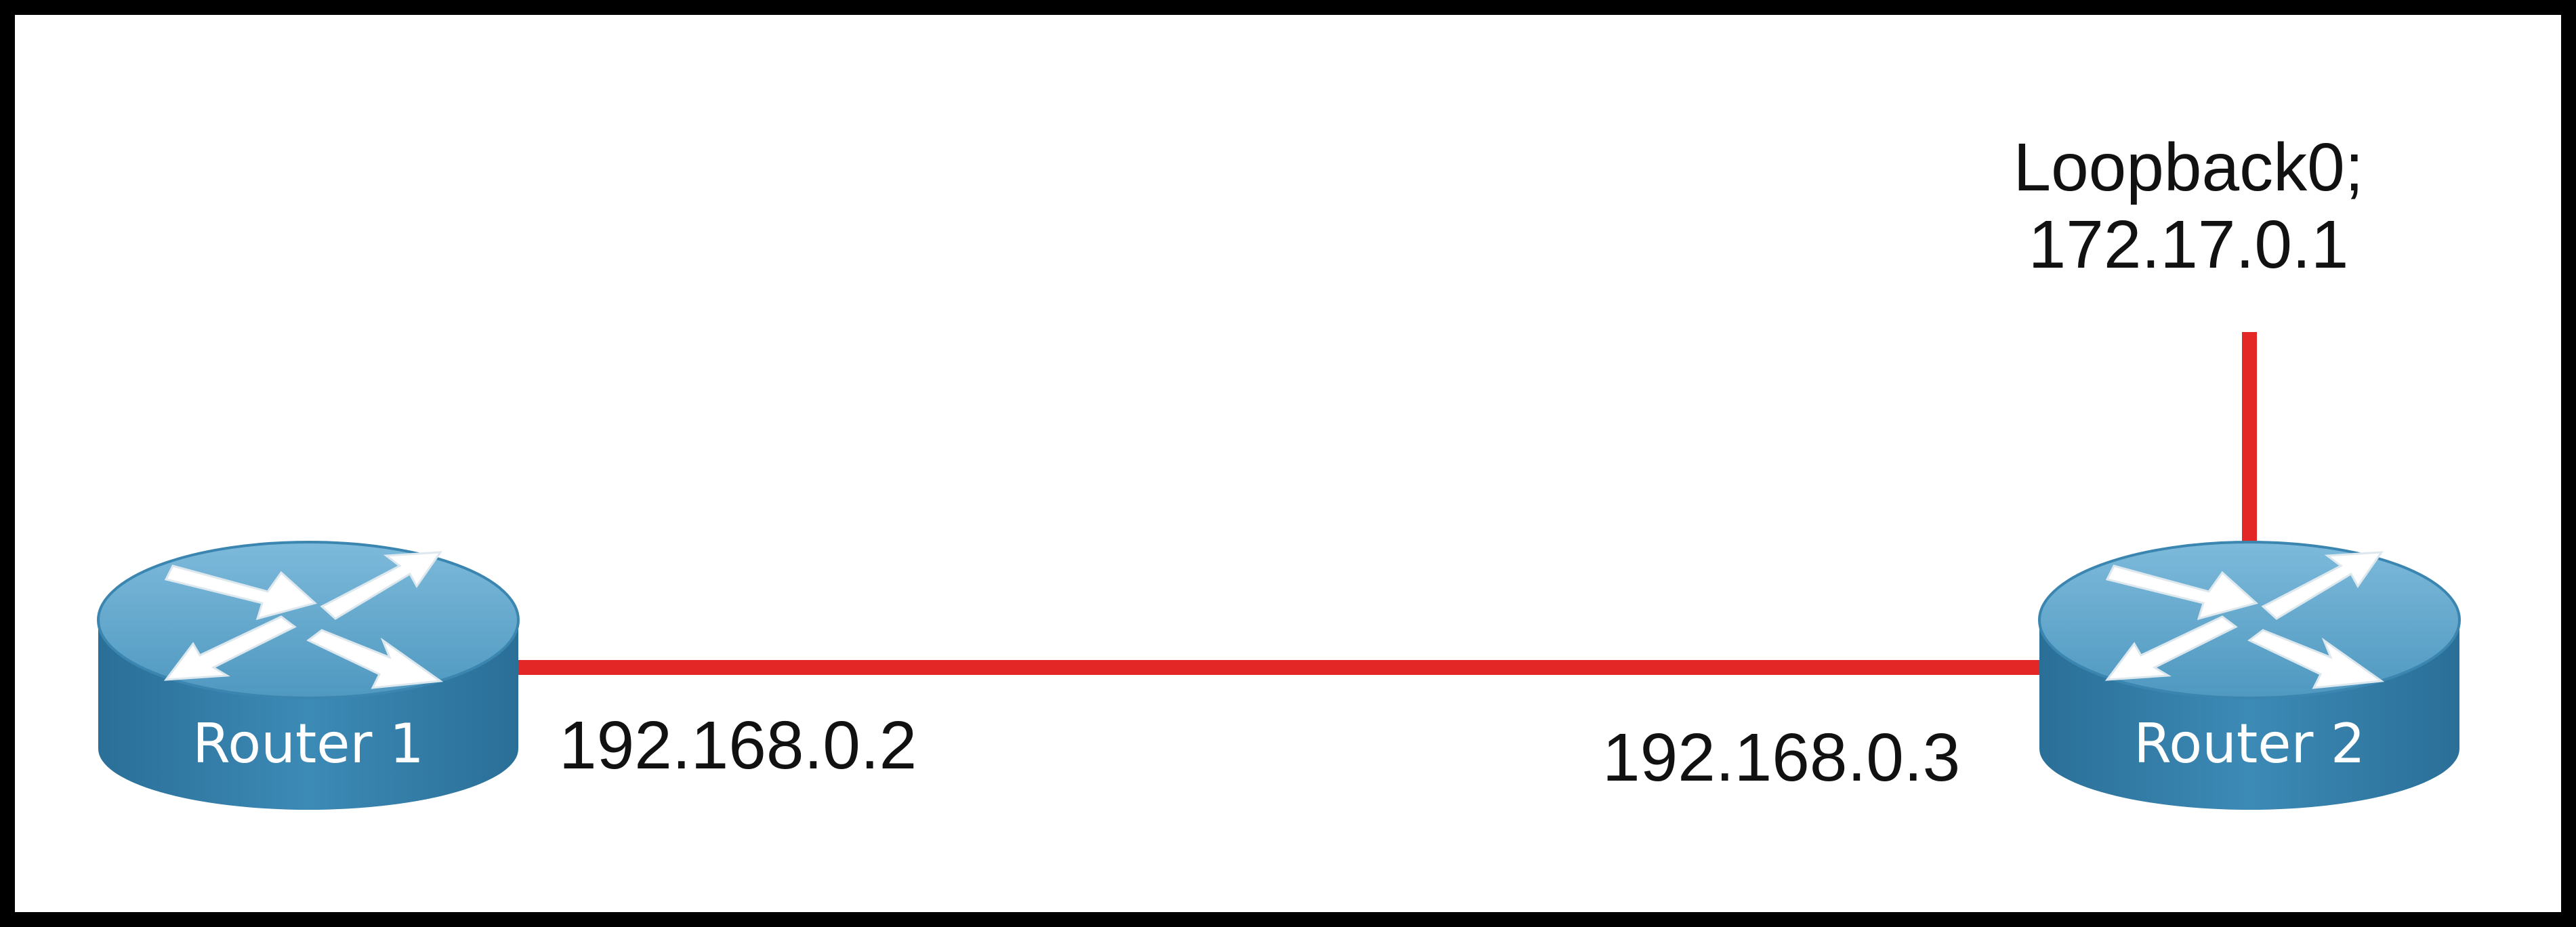  What do you see at coordinates (2188, 167) in the screenshot?
I see `loopback-name: Loopback0;` at bounding box center [2188, 167].